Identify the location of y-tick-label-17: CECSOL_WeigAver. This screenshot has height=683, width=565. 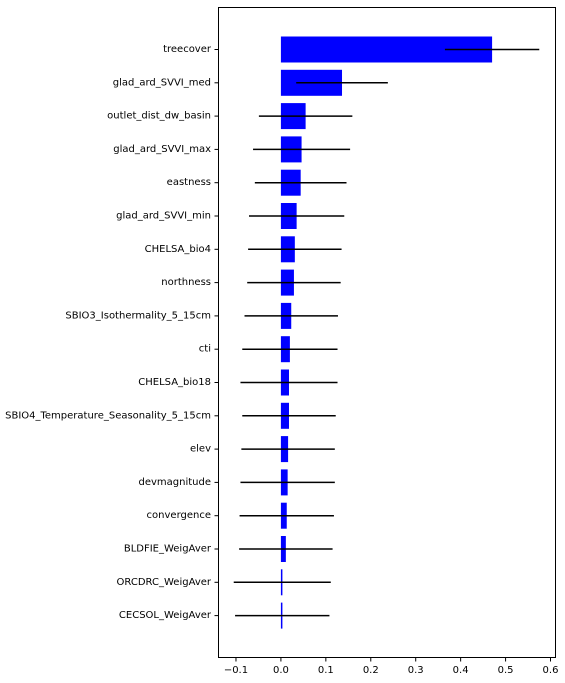
(165, 615).